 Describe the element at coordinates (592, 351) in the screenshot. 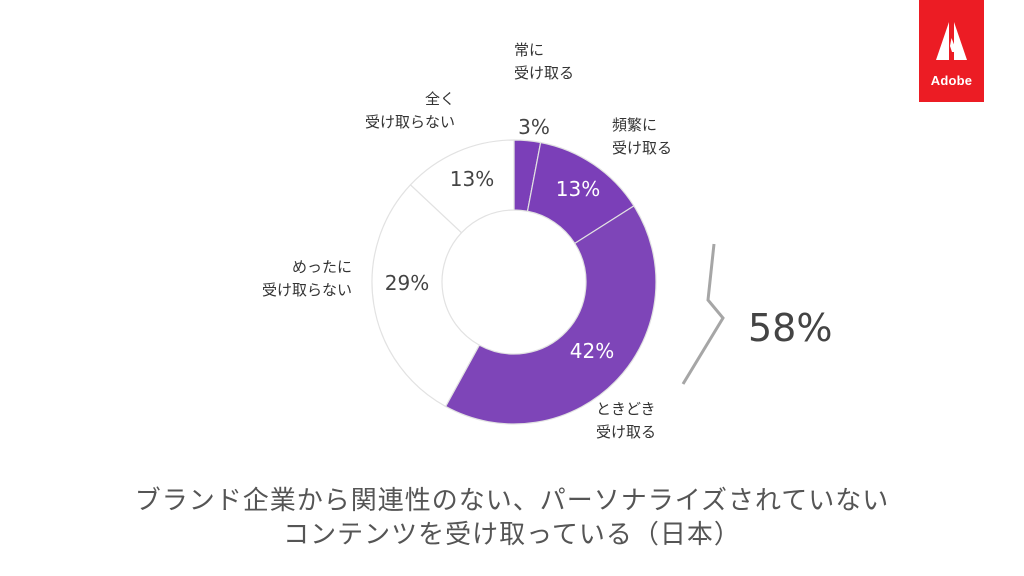

I see `slice-percent-label: 42%` at that location.